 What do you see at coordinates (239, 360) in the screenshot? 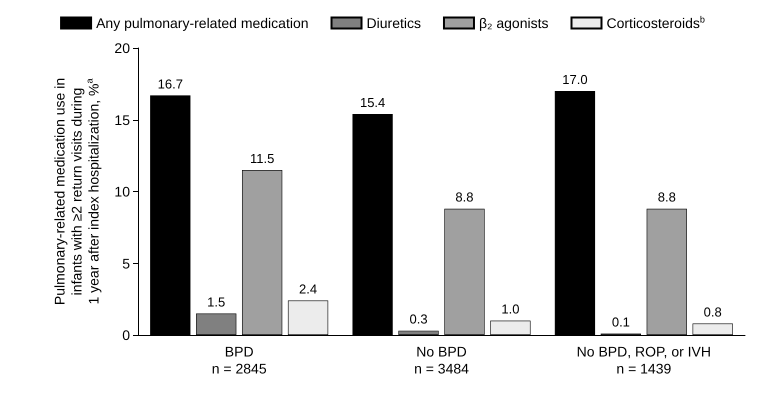
I see `x-tick-label: BPD n = 2845` at bounding box center [239, 360].